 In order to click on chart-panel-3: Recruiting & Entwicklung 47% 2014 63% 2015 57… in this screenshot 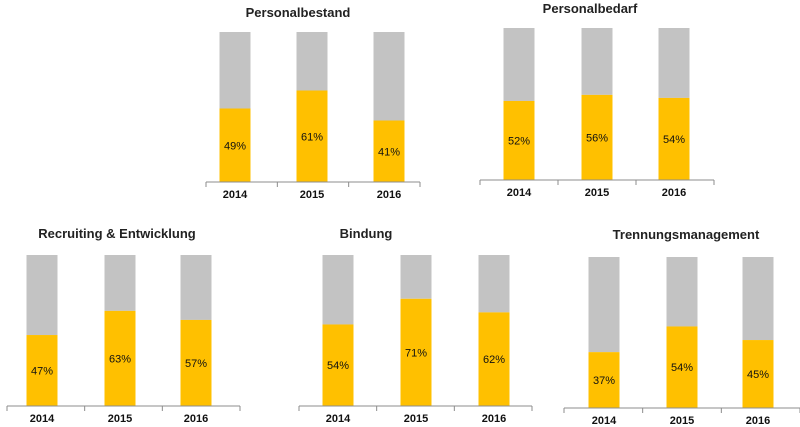, I will do `click(123, 325)`.